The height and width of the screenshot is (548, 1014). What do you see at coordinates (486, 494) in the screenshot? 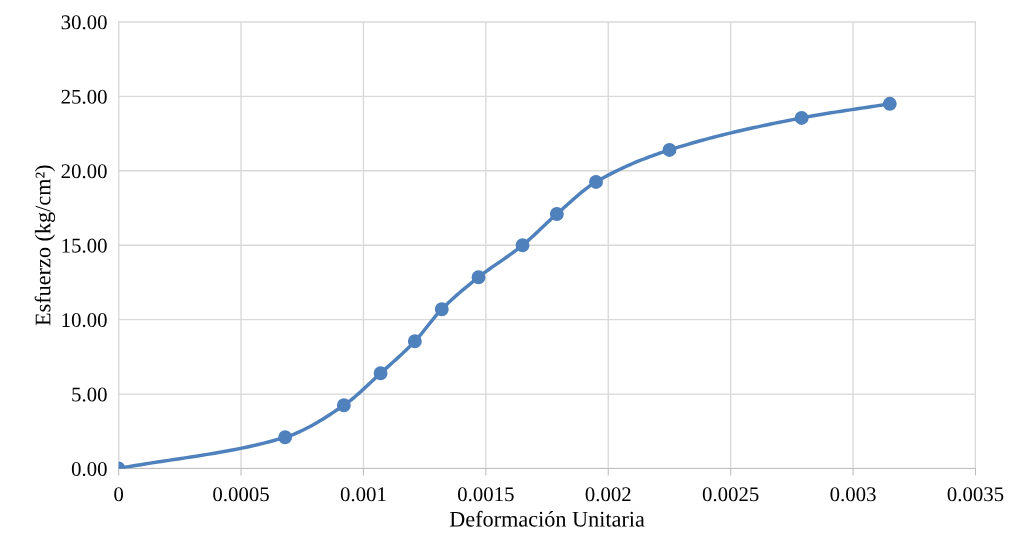
I see `x-tick-label: 0.0015` at bounding box center [486, 494].